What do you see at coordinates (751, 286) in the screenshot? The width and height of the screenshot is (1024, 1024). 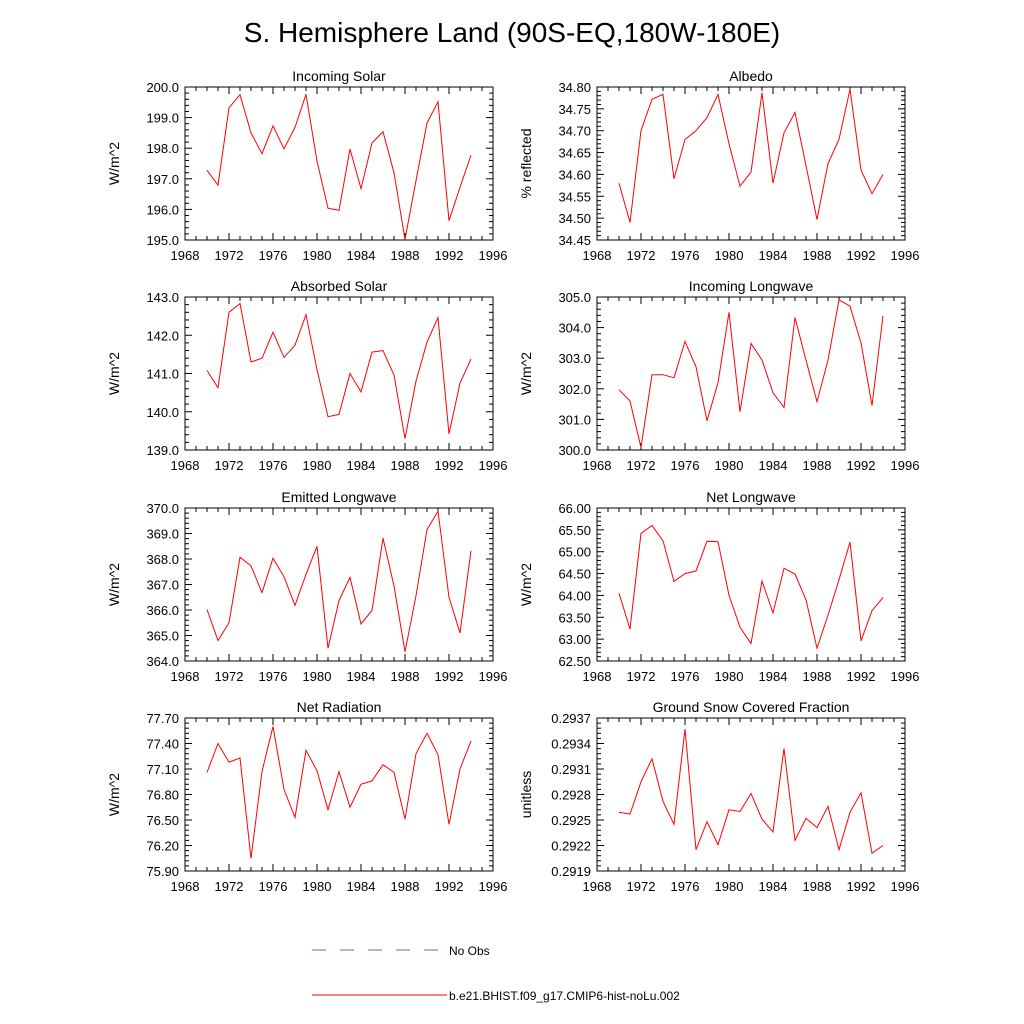 I see `panel-title: Incoming Longwave` at bounding box center [751, 286].